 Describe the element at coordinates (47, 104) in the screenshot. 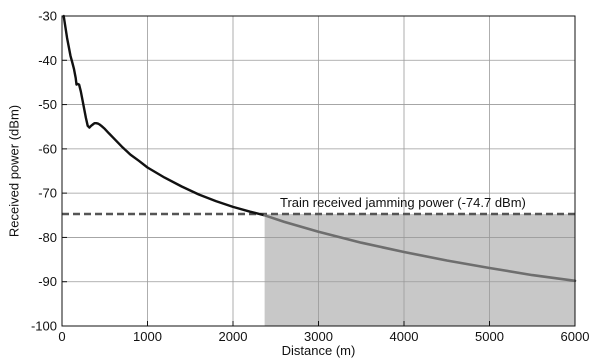

I see `y-tick-label: -50` at that location.